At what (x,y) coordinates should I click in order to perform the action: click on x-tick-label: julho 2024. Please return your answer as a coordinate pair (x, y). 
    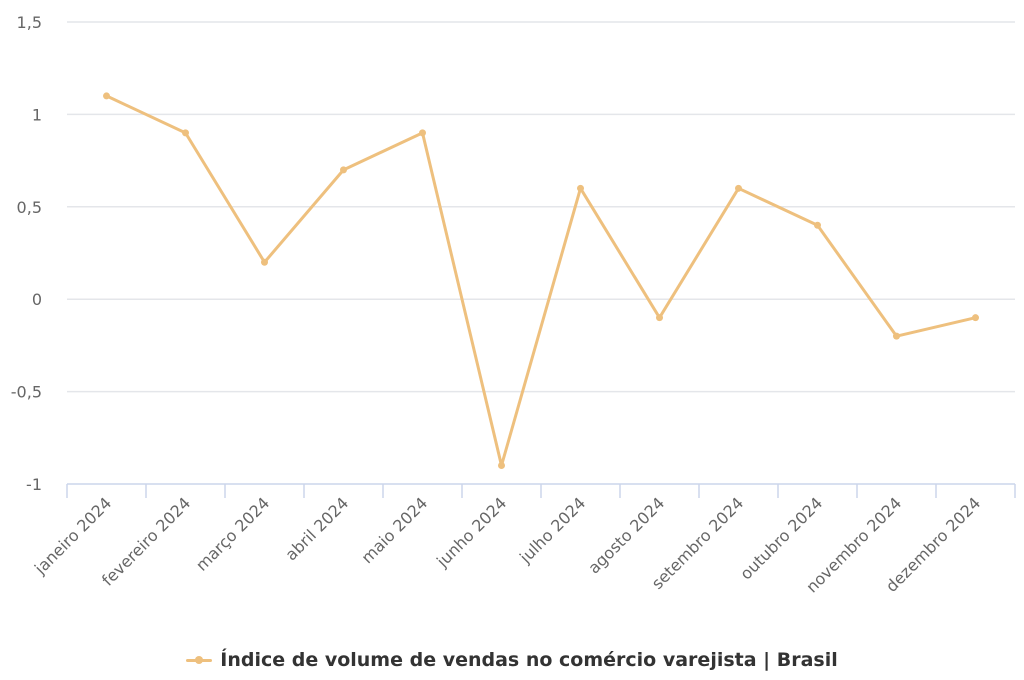
    Looking at the image, I should click on (552, 530).